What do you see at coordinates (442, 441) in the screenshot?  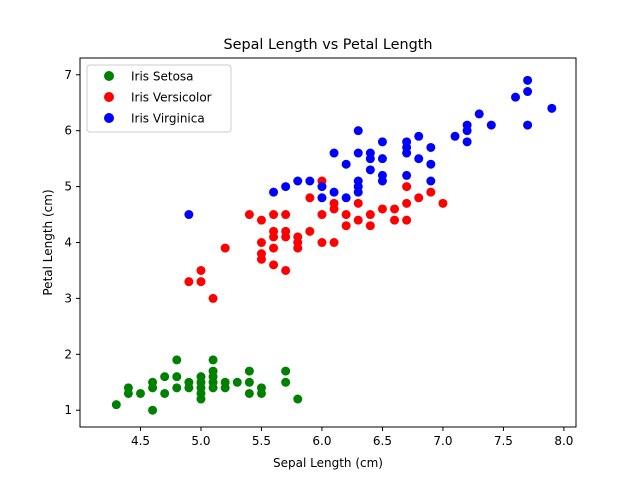 I see `x-tick-label: 7.0` at bounding box center [442, 441].